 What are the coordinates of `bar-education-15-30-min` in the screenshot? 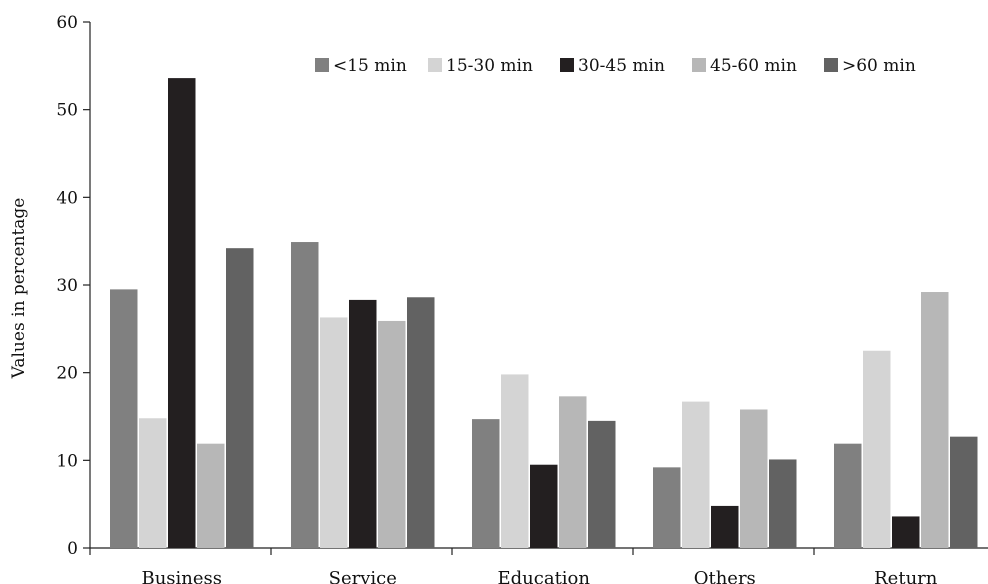 It's located at (515, 461).